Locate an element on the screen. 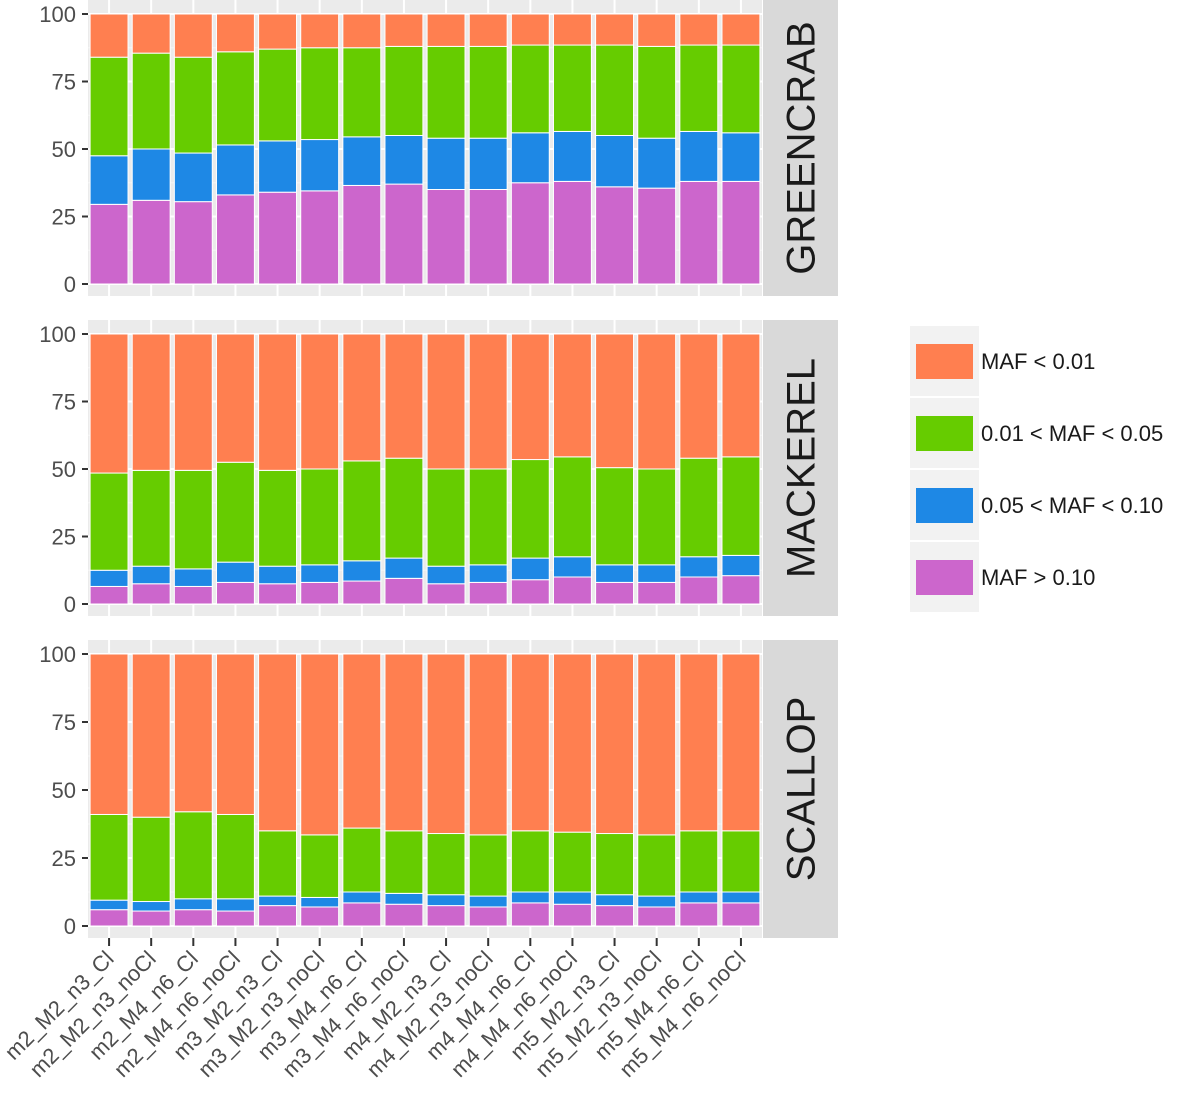 Image resolution: width=1193 pixels, height=1106 pixels. facet-label: SCALLOP is located at coordinates (802, 789).